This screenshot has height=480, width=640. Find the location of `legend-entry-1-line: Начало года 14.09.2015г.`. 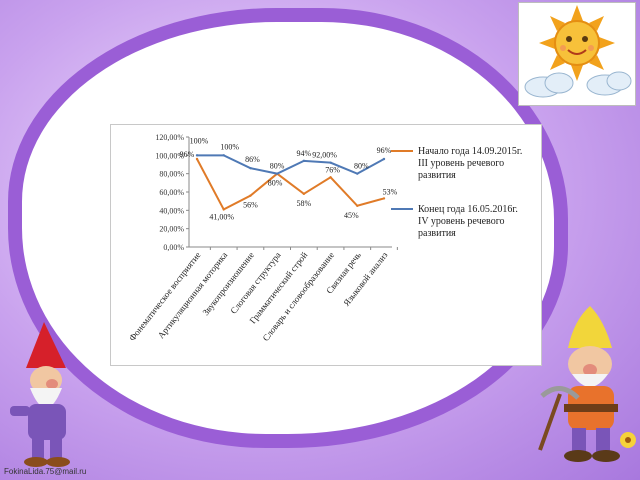

legend-entry-1-line: Начало года 14.09.2015г. is located at coordinates (470, 151).